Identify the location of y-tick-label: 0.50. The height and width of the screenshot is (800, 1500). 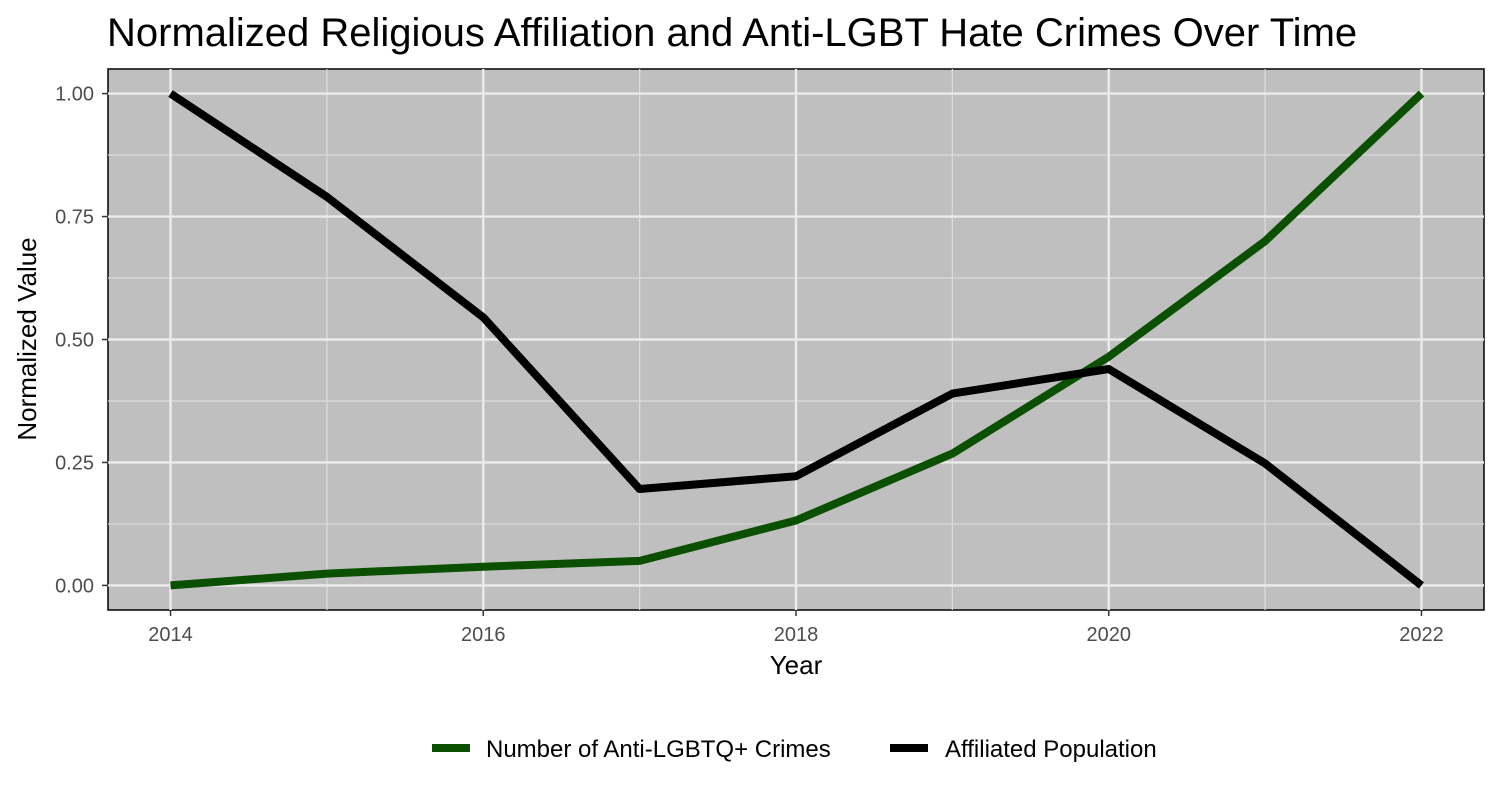
(74, 341).